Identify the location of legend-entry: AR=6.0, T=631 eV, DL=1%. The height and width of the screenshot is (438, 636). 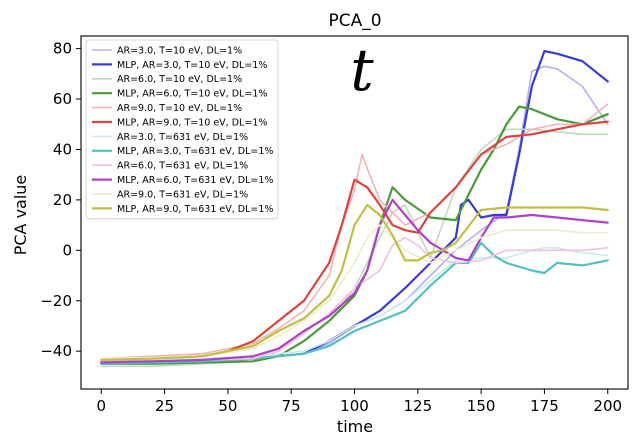
(182, 166).